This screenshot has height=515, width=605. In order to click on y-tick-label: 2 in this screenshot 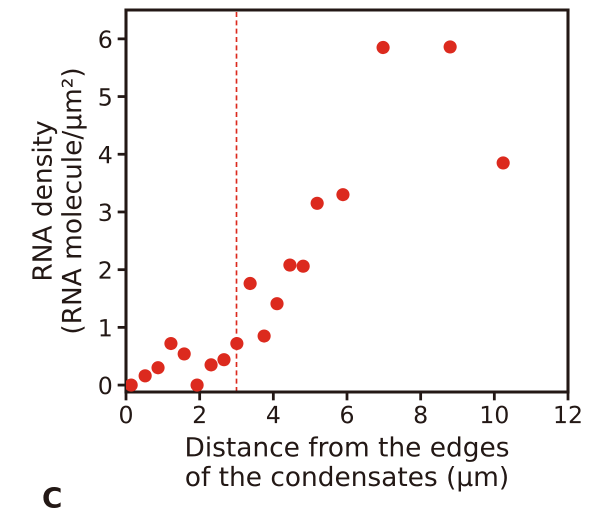, I will do `click(105, 270)`.